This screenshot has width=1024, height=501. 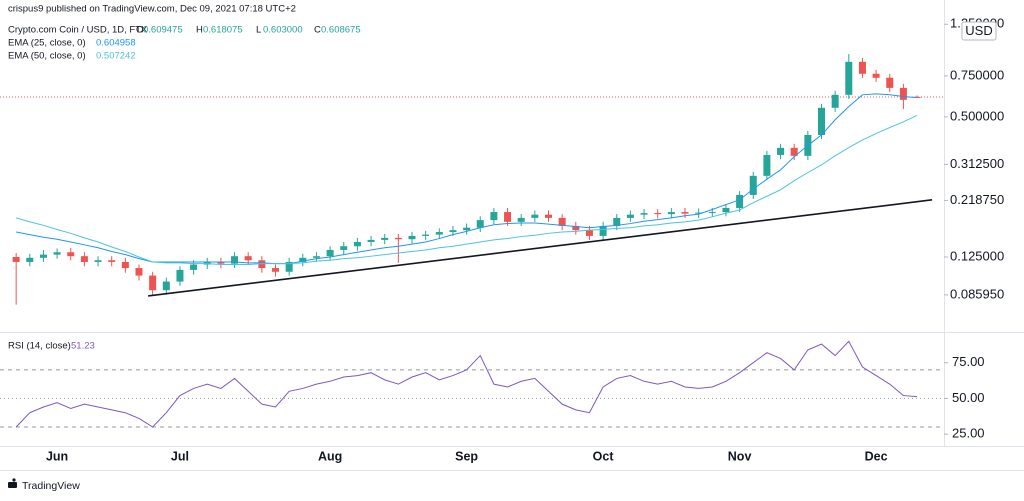 What do you see at coordinates (977, 163) in the screenshot?
I see `y-tick-label: 0.312500` at bounding box center [977, 163].